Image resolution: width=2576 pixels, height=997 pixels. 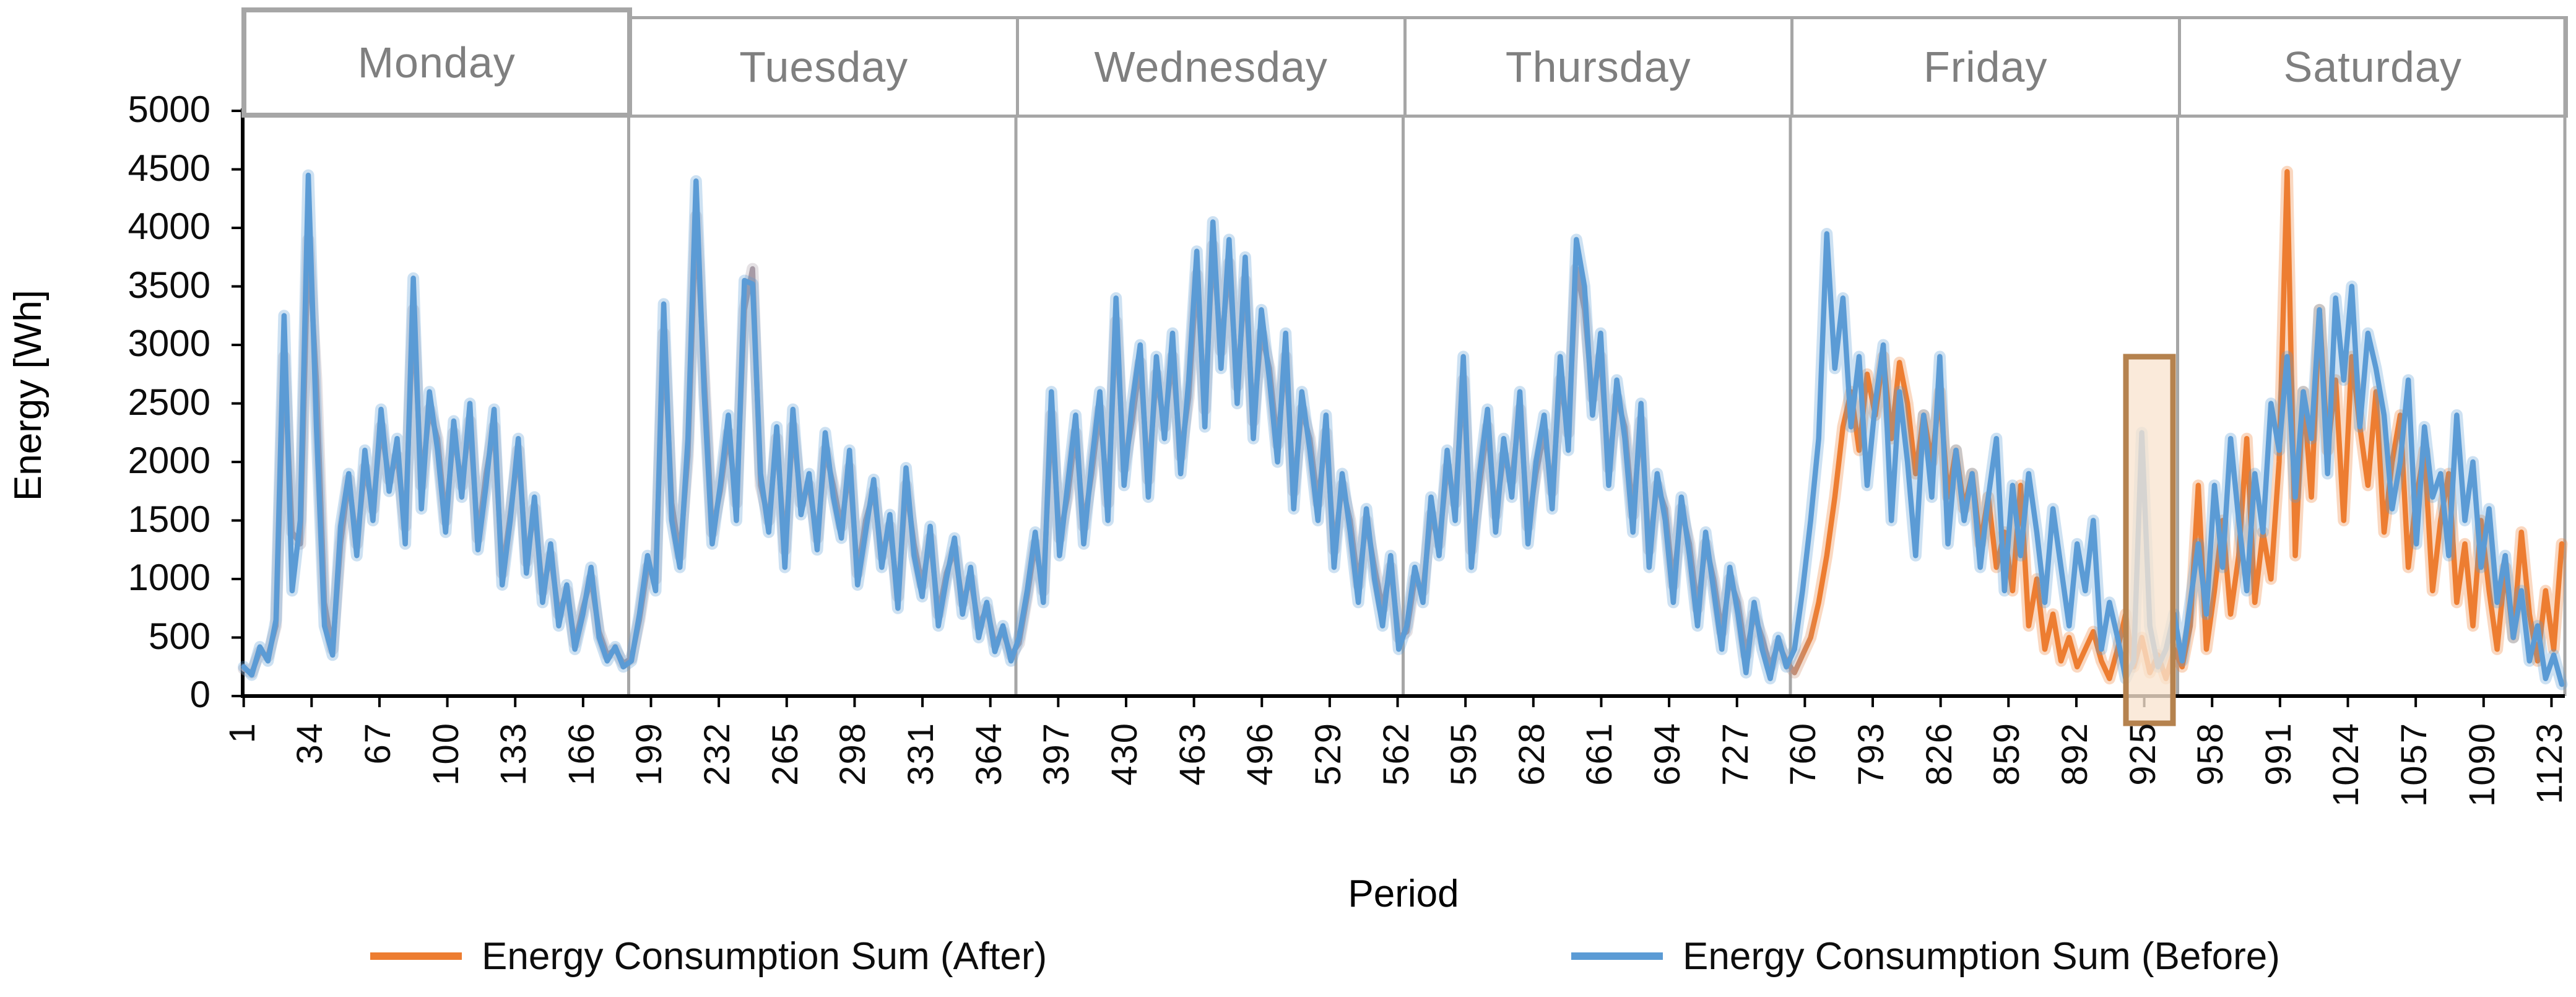 What do you see at coordinates (1667, 754) in the screenshot?
I see `x-tick-label: 694` at bounding box center [1667, 754].